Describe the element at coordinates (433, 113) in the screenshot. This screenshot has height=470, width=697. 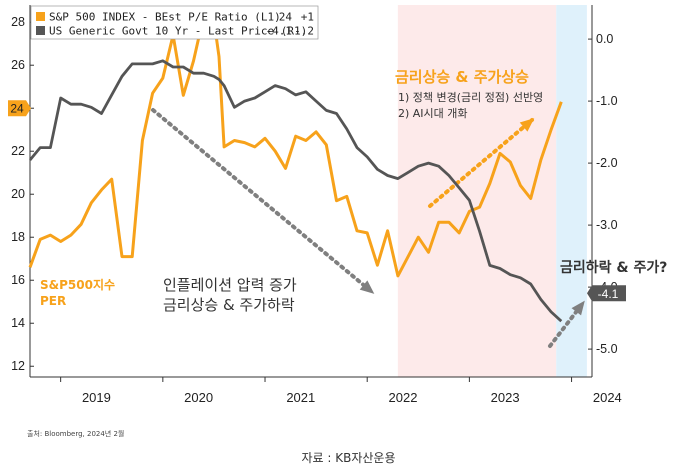
I see `annotation-orange-line2: 2) AI시대 개화` at that location.